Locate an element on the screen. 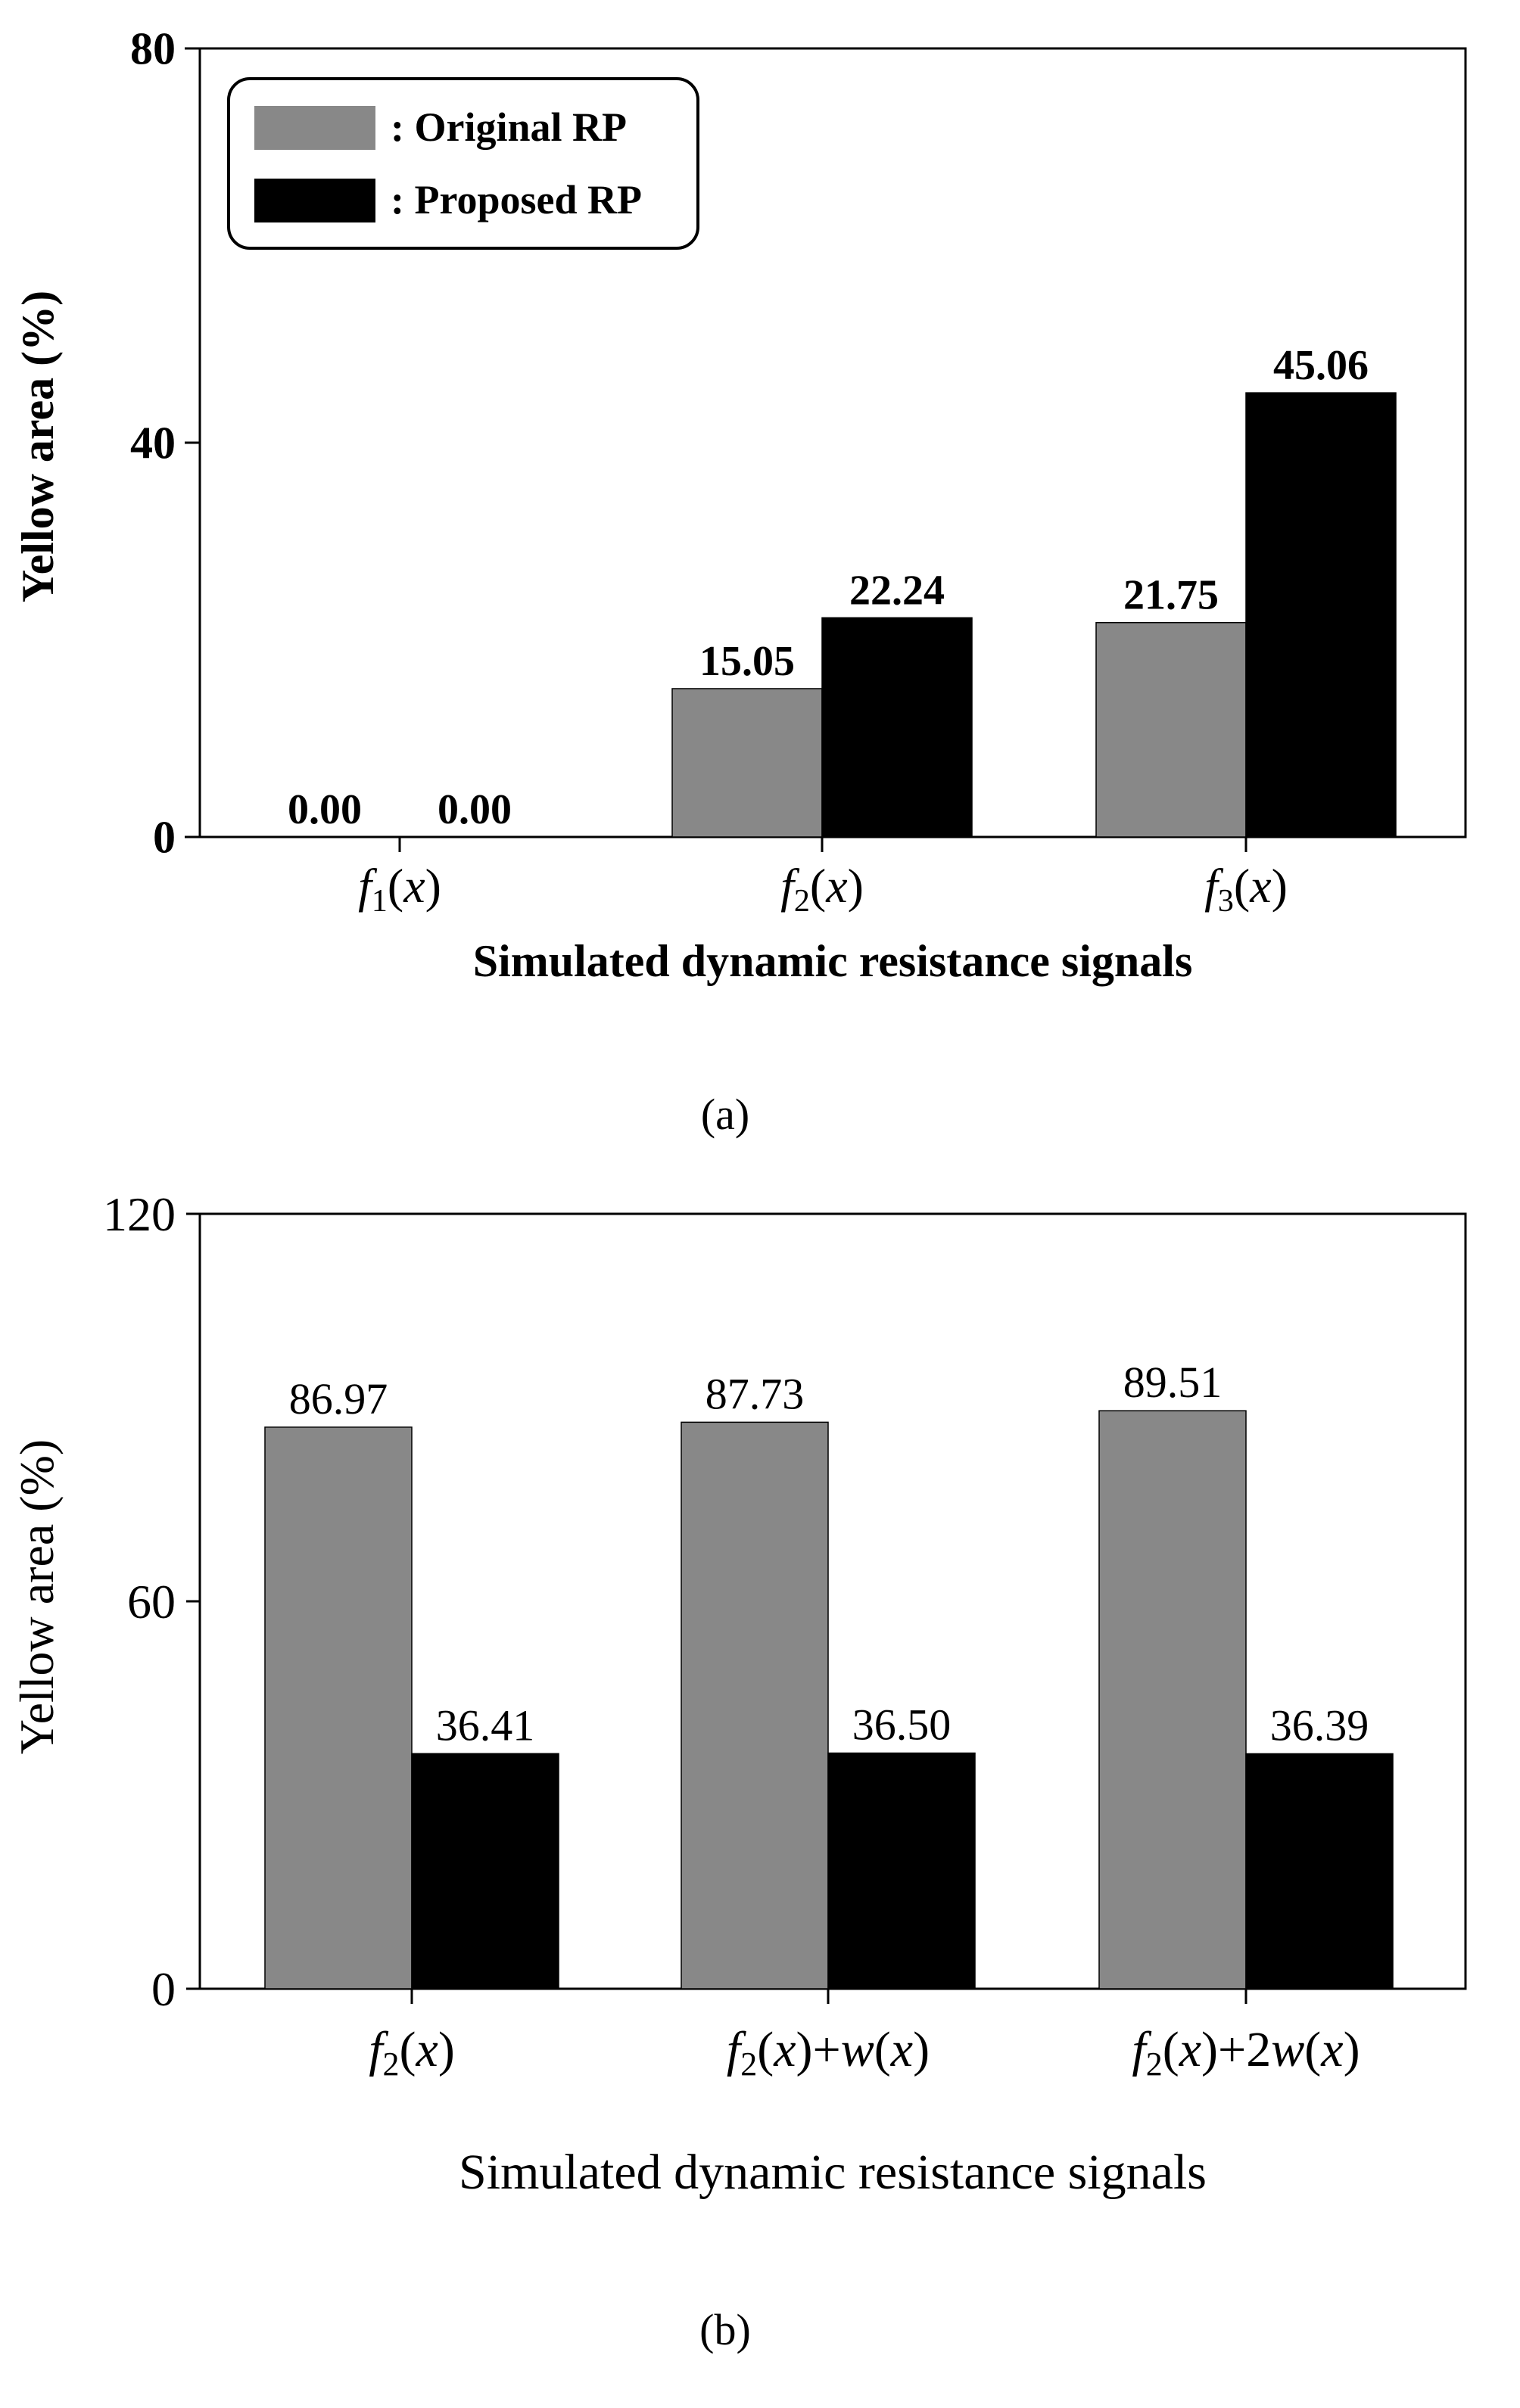  panel-b-bar-value-label: 36.41 is located at coordinates (486, 1725).